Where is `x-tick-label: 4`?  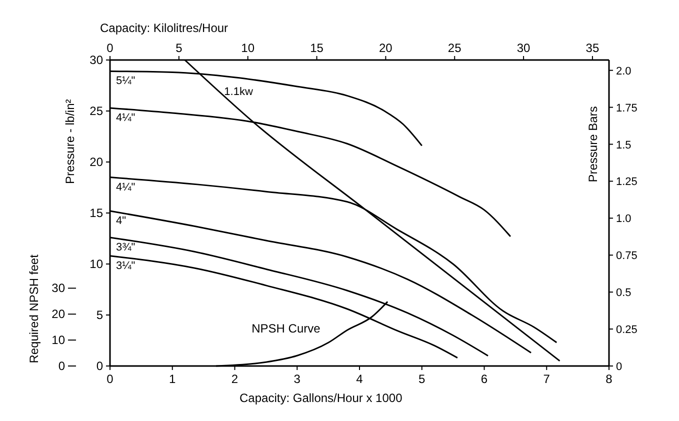 x-tick-label: 4 is located at coordinates (360, 379).